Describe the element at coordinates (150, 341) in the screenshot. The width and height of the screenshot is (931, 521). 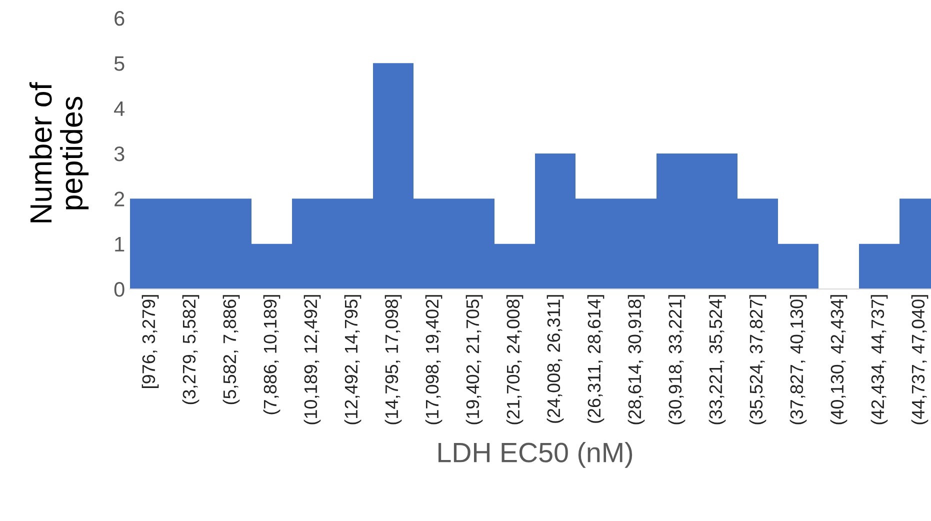
I see `x-tick-label: [976, 3,279]` at that location.